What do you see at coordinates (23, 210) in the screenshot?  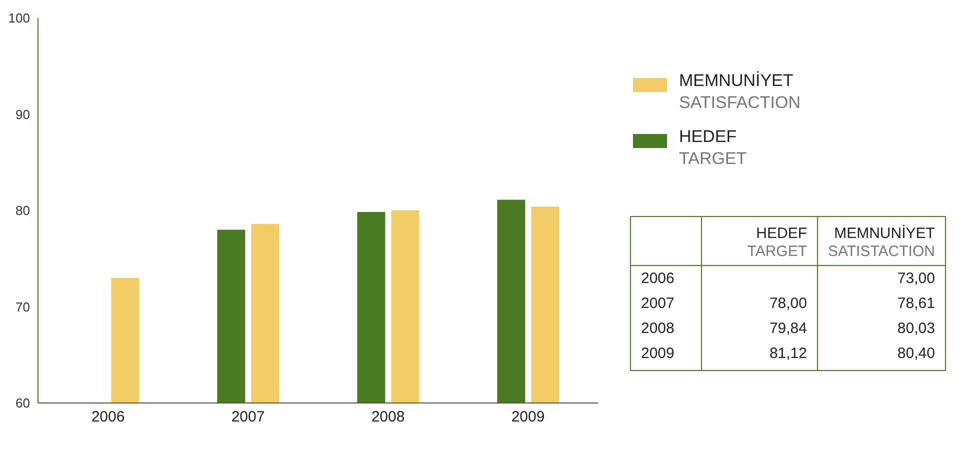 I see `y-tick-label: 80` at bounding box center [23, 210].